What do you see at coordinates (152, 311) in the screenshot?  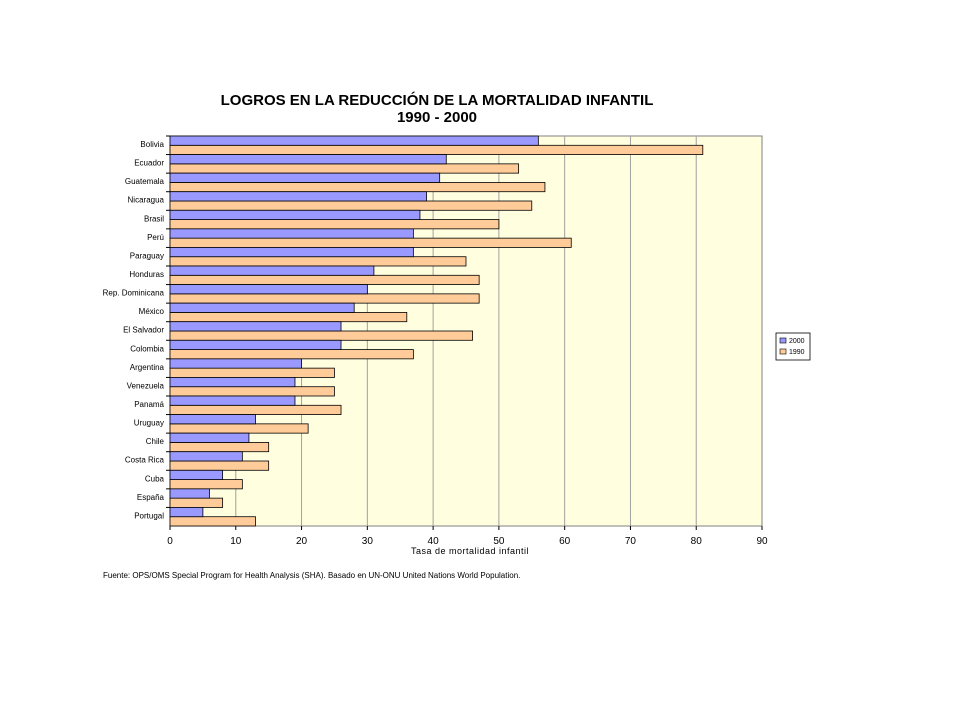 I see `category-label-9: México` at bounding box center [152, 311].